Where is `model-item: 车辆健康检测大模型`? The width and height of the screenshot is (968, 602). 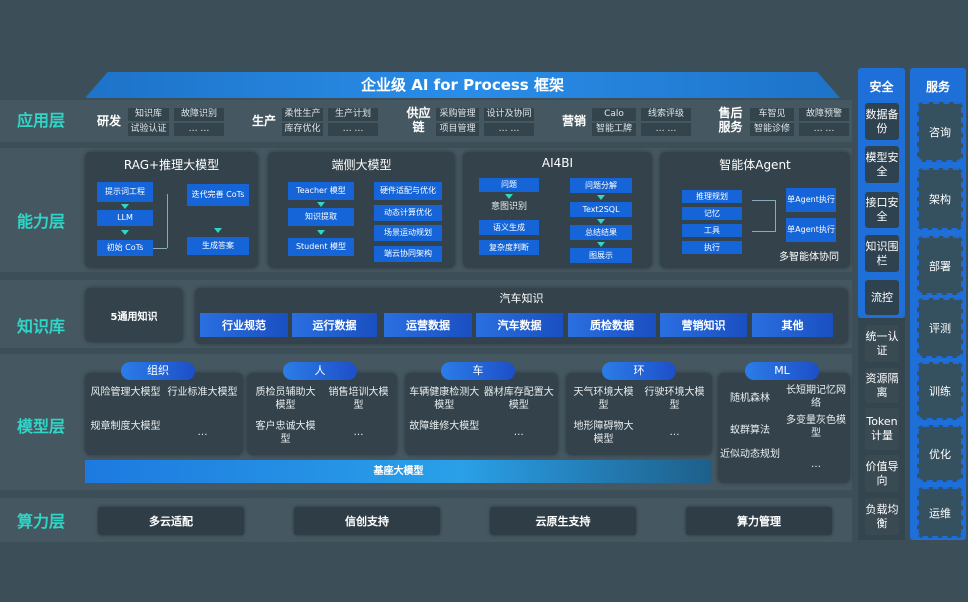 model-item: 车辆健康检测大模型 is located at coordinates (444, 399).